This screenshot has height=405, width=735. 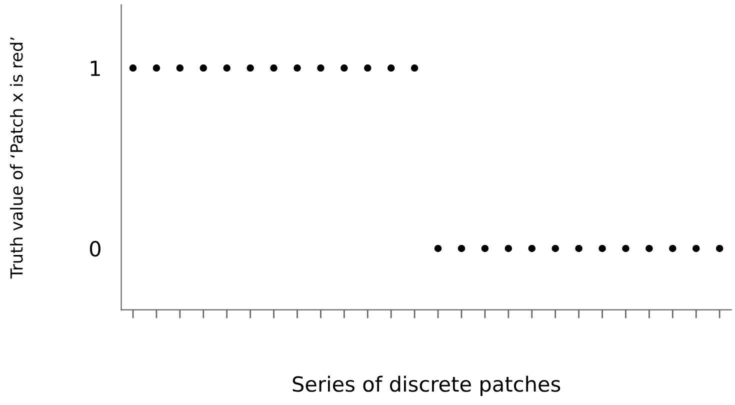 What do you see at coordinates (95, 248) in the screenshot?
I see `y-tick-label: 0` at bounding box center [95, 248].